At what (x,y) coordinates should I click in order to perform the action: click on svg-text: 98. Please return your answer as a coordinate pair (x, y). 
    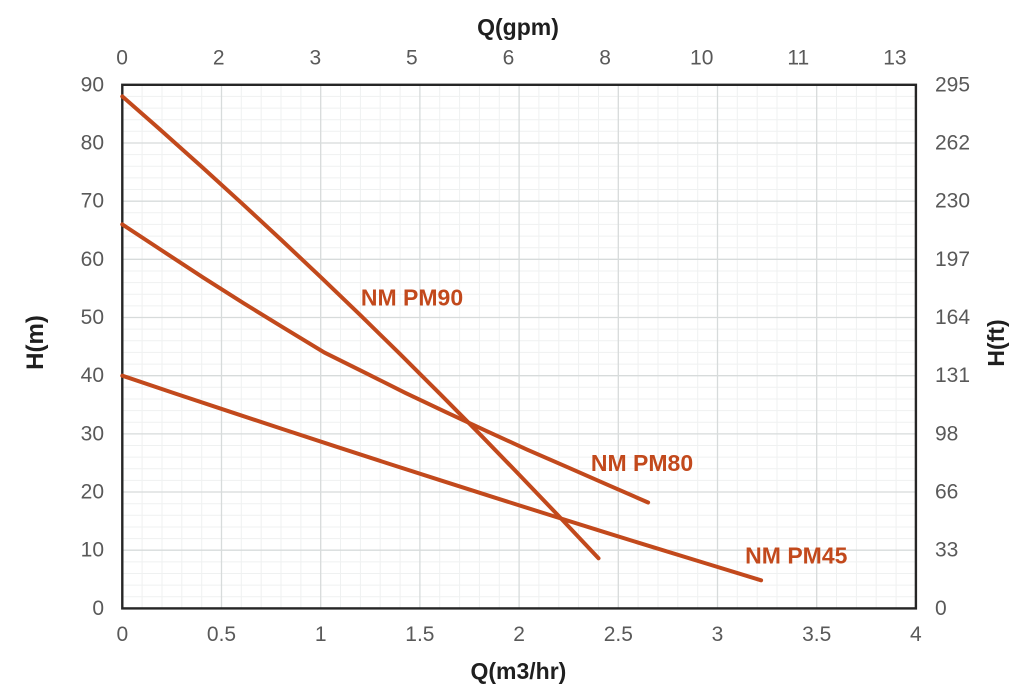
    Looking at the image, I should click on (946, 433).